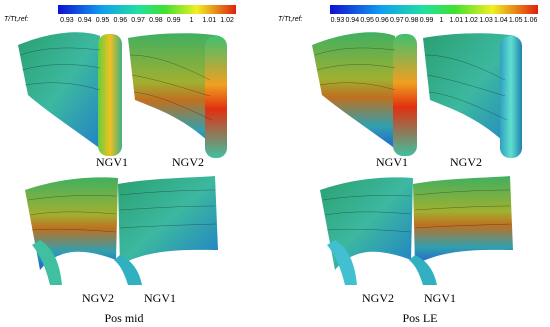 The image size is (550, 327). I want to click on caption: Pos LE, so click(419, 318).